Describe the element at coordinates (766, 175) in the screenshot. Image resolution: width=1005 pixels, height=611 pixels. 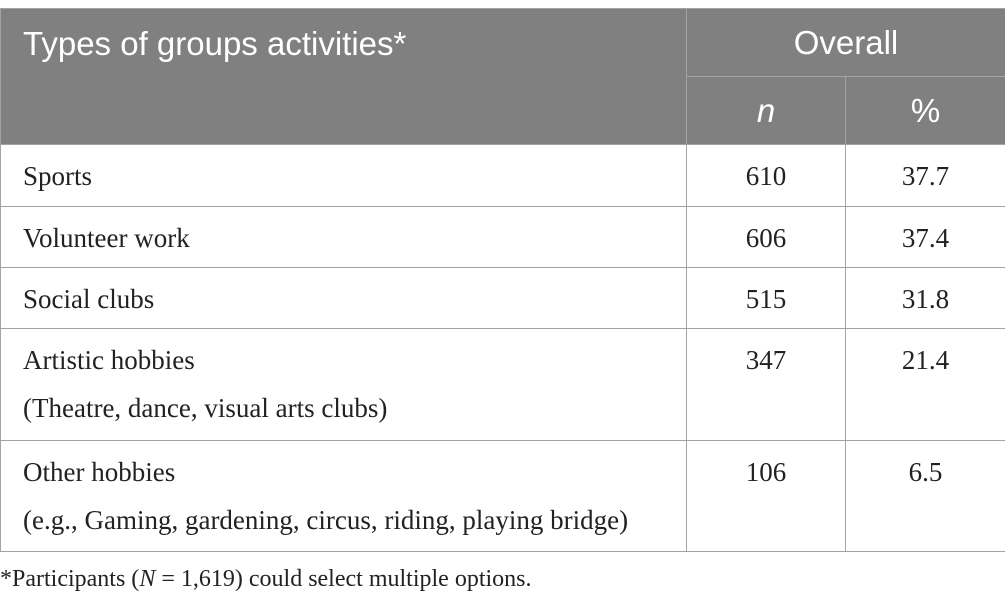
I see `row-n: 610` at that location.